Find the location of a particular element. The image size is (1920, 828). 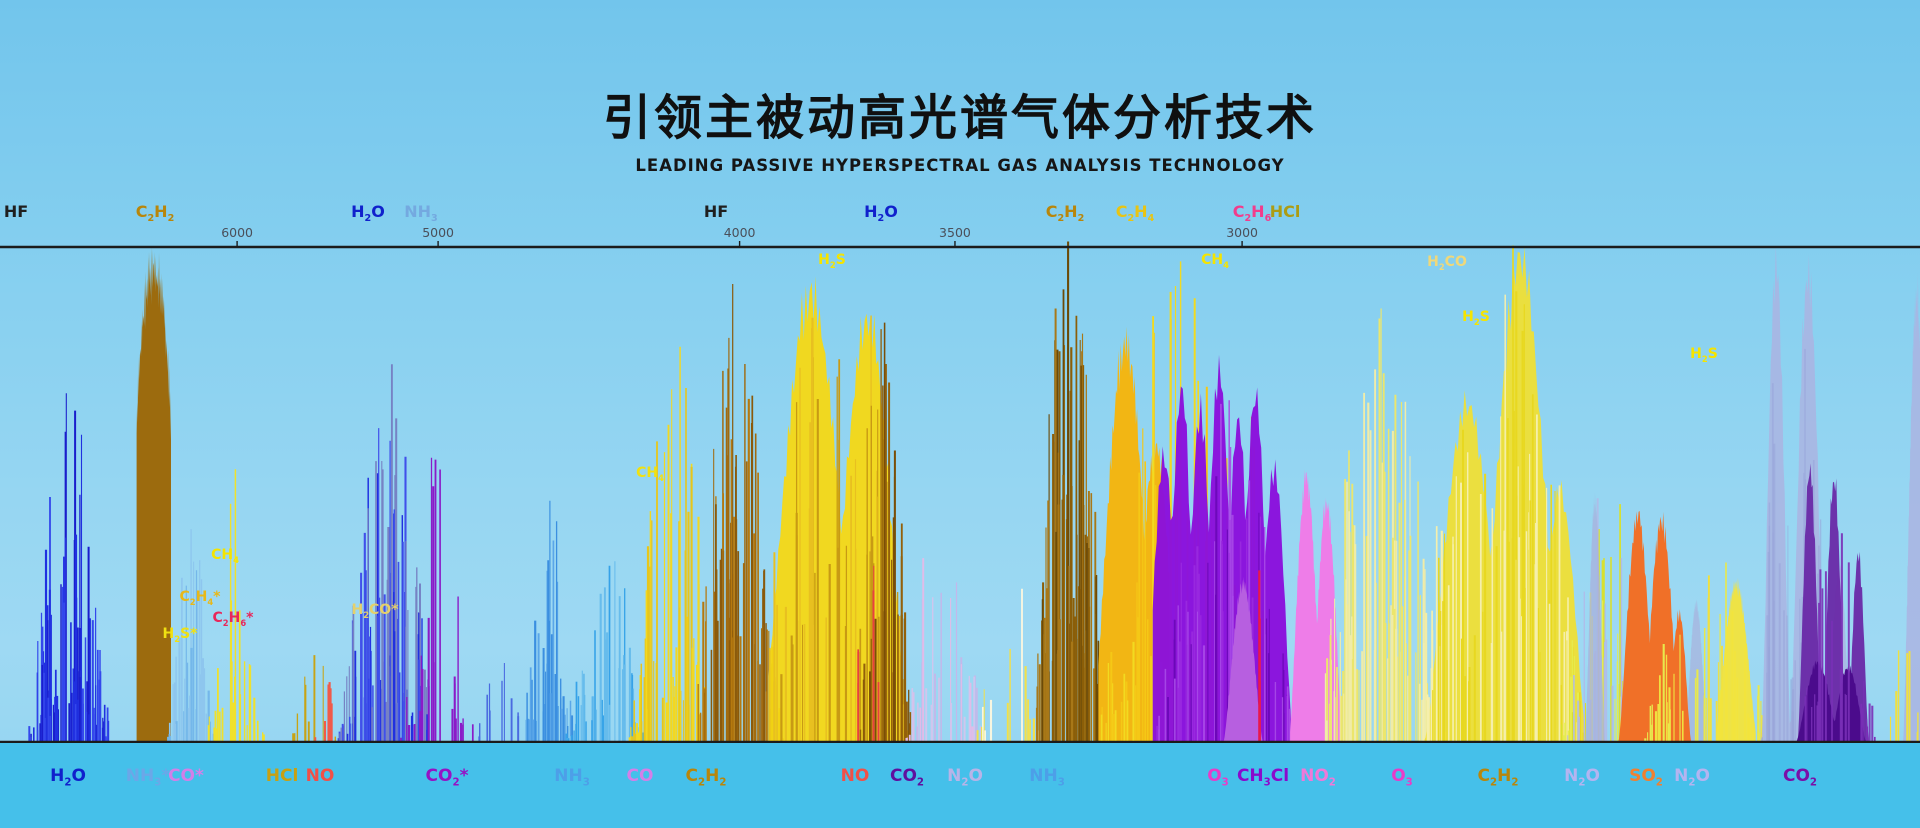

top-tick-label: 4000 is located at coordinates (740, 232).